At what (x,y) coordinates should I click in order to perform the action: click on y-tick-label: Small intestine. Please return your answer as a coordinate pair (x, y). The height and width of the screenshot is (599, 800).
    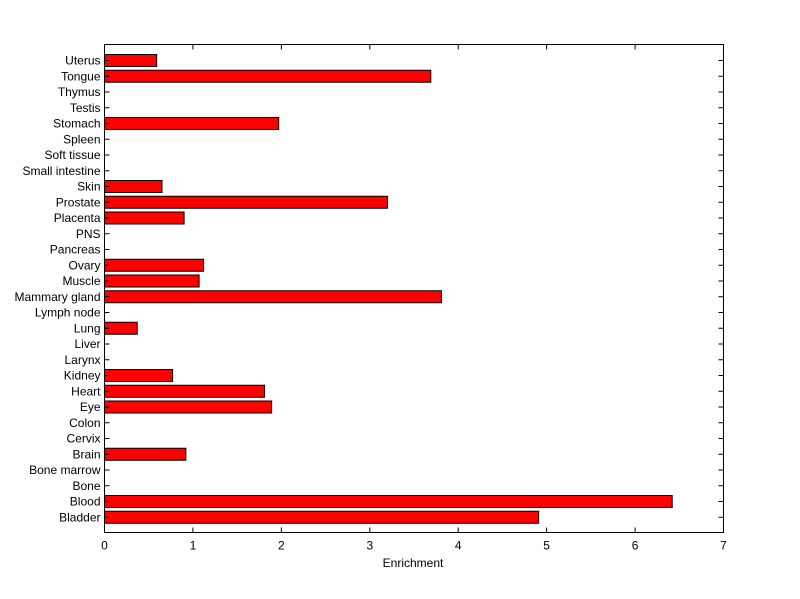
    Looking at the image, I should click on (61, 171).